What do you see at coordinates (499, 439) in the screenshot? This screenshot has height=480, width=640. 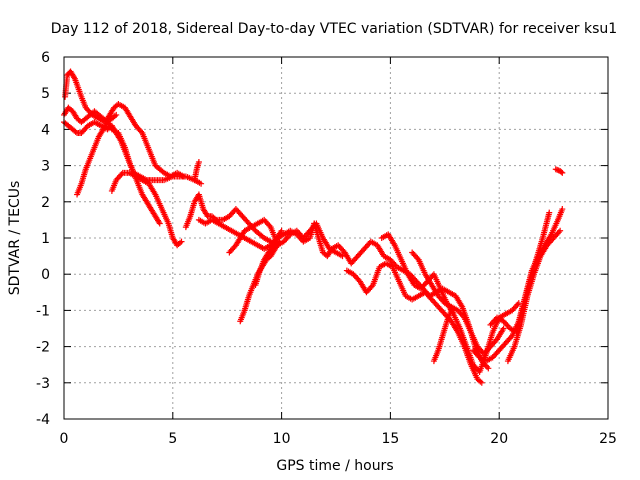 I see `x-tick-label: 20` at bounding box center [499, 439].